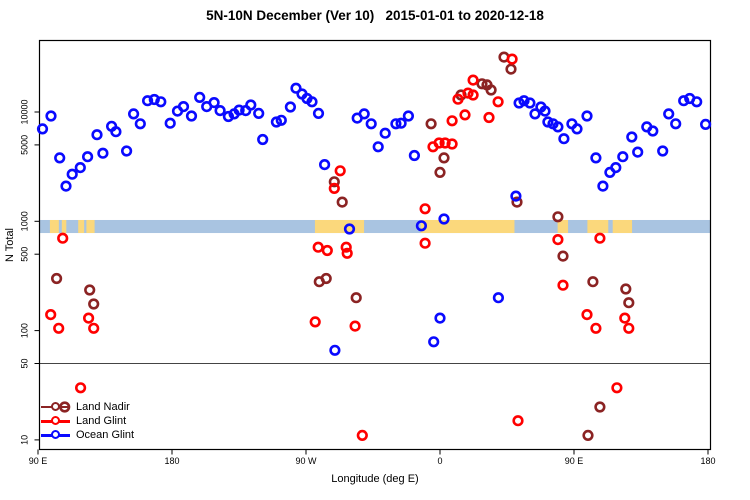 Image resolution: width=750 pixels, height=500 pixels. What do you see at coordinates (55, 421) in the screenshot?
I see `land-glint-marker-icon` at bounding box center [55, 421].